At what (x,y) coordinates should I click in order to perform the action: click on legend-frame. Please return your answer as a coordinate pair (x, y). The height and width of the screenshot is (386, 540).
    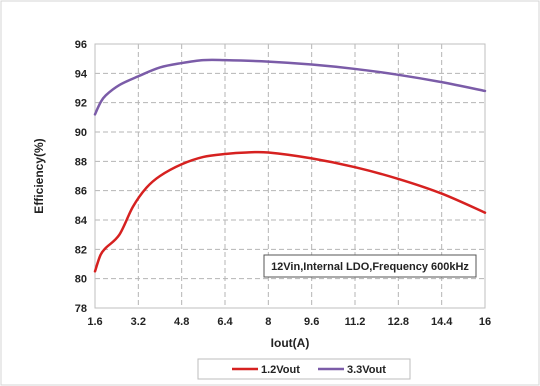
    Looking at the image, I should click on (304, 369).